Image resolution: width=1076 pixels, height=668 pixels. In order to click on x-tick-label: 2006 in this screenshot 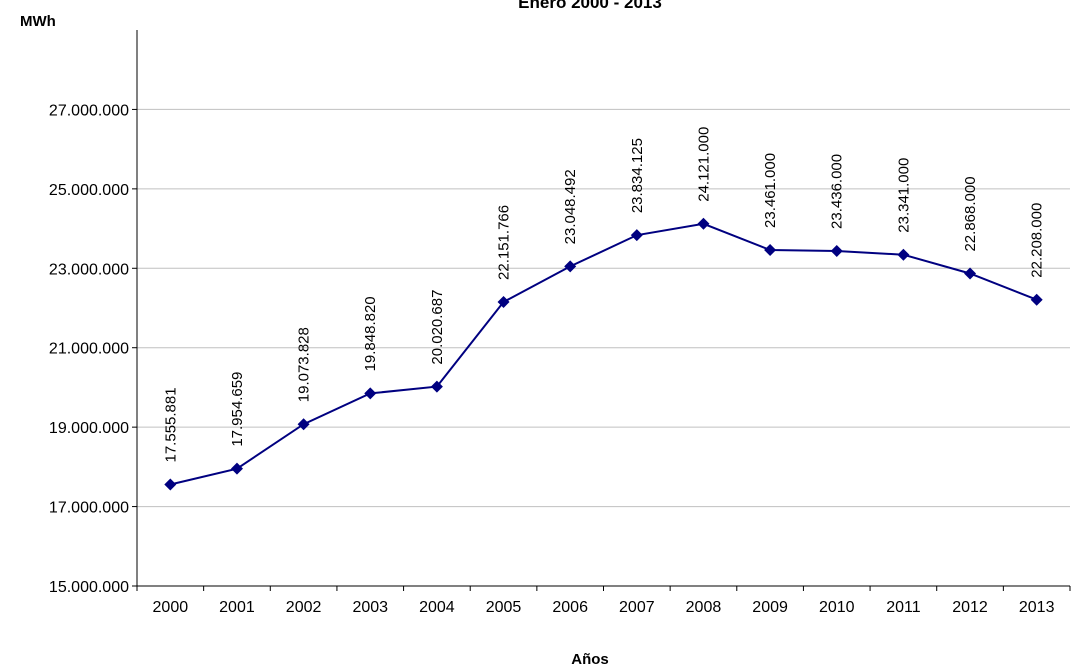, I will do `click(570, 607)`.